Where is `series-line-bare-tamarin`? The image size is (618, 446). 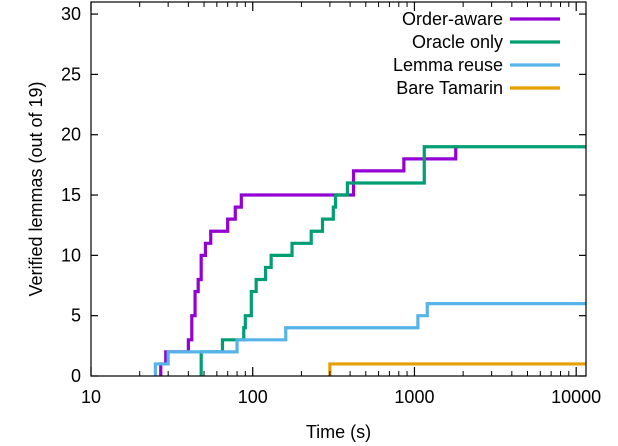 series-line-bare-tamarin is located at coordinates (457, 369).